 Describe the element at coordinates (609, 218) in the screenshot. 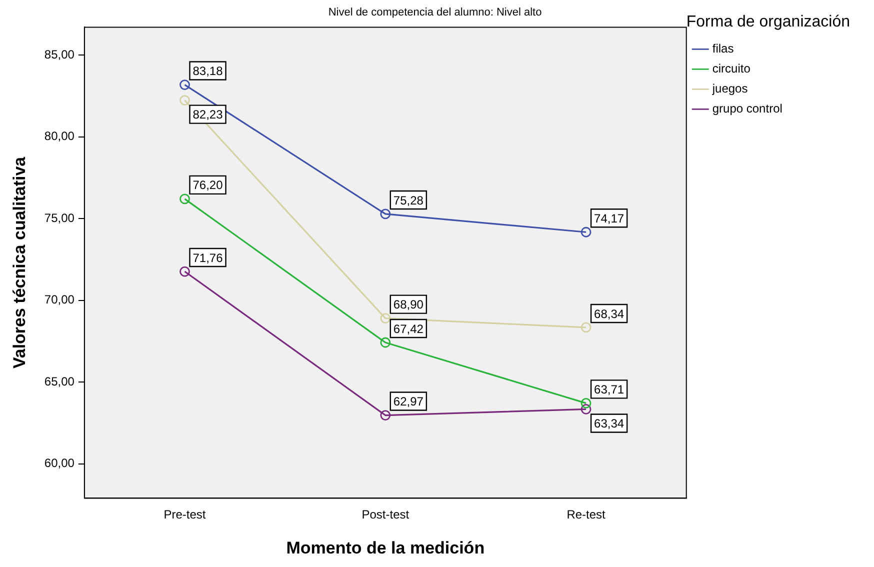

I see `data-label: 74,17` at that location.